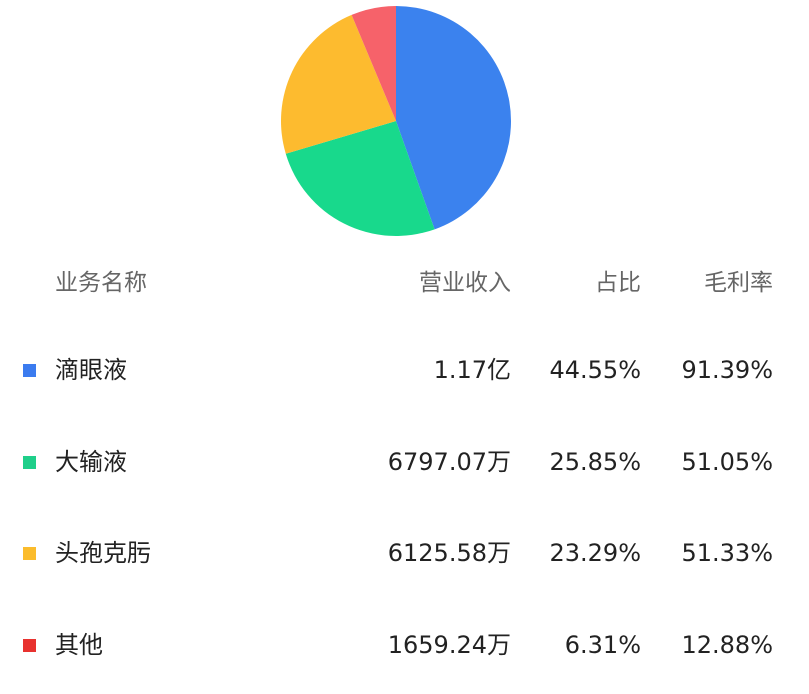  What do you see at coordinates (91, 462) in the screenshot?
I see `business-name: 大输液` at bounding box center [91, 462].